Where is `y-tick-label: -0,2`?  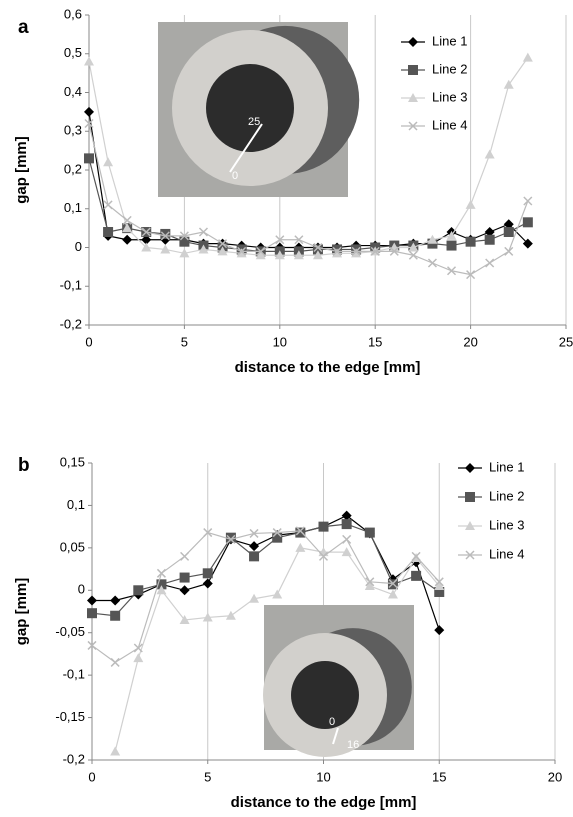 y-tick-label: -0,2 is located at coordinates (71, 323).